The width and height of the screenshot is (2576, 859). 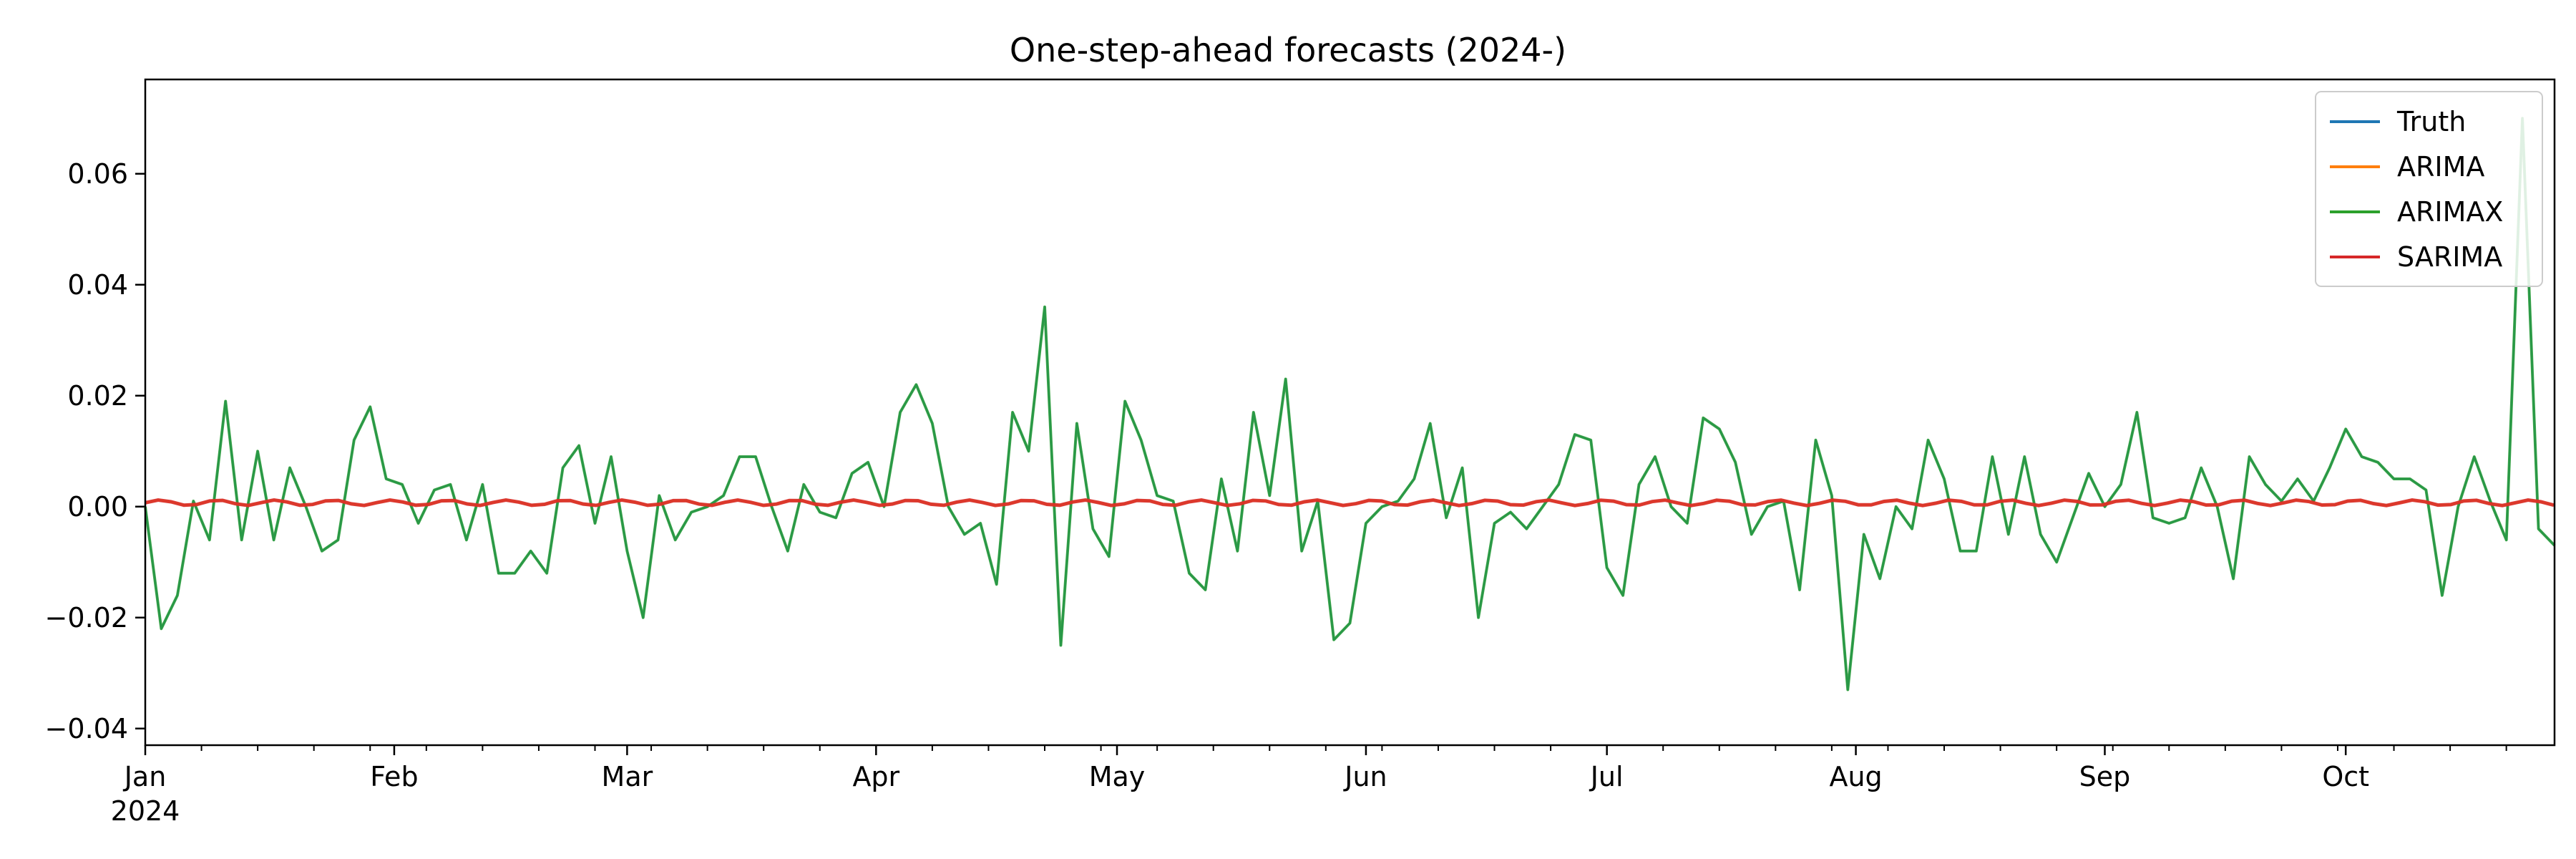 I want to click on legend-box, so click(x=2429, y=189).